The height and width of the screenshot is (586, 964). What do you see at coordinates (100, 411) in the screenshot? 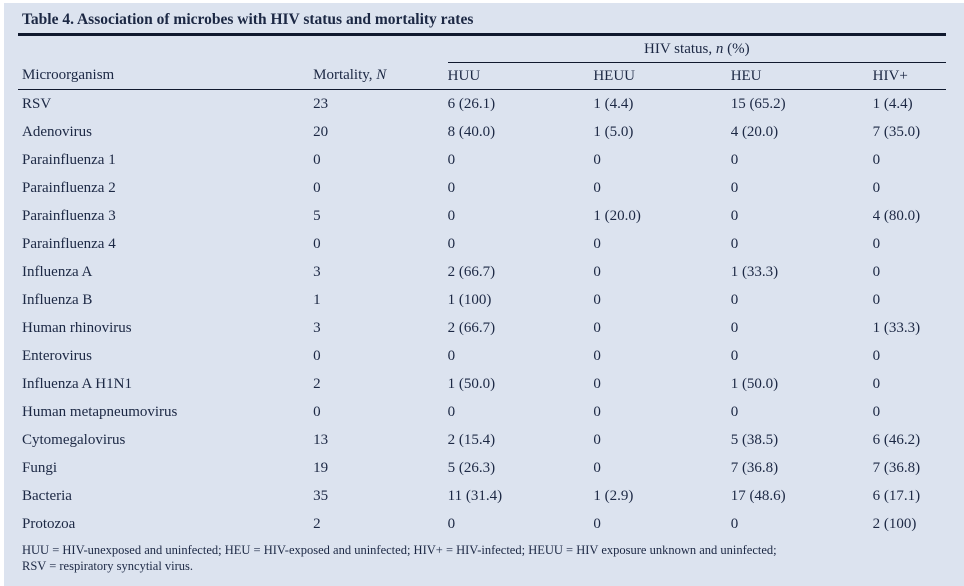
I see `cell-microorganism: Human metapneumovirus` at bounding box center [100, 411].